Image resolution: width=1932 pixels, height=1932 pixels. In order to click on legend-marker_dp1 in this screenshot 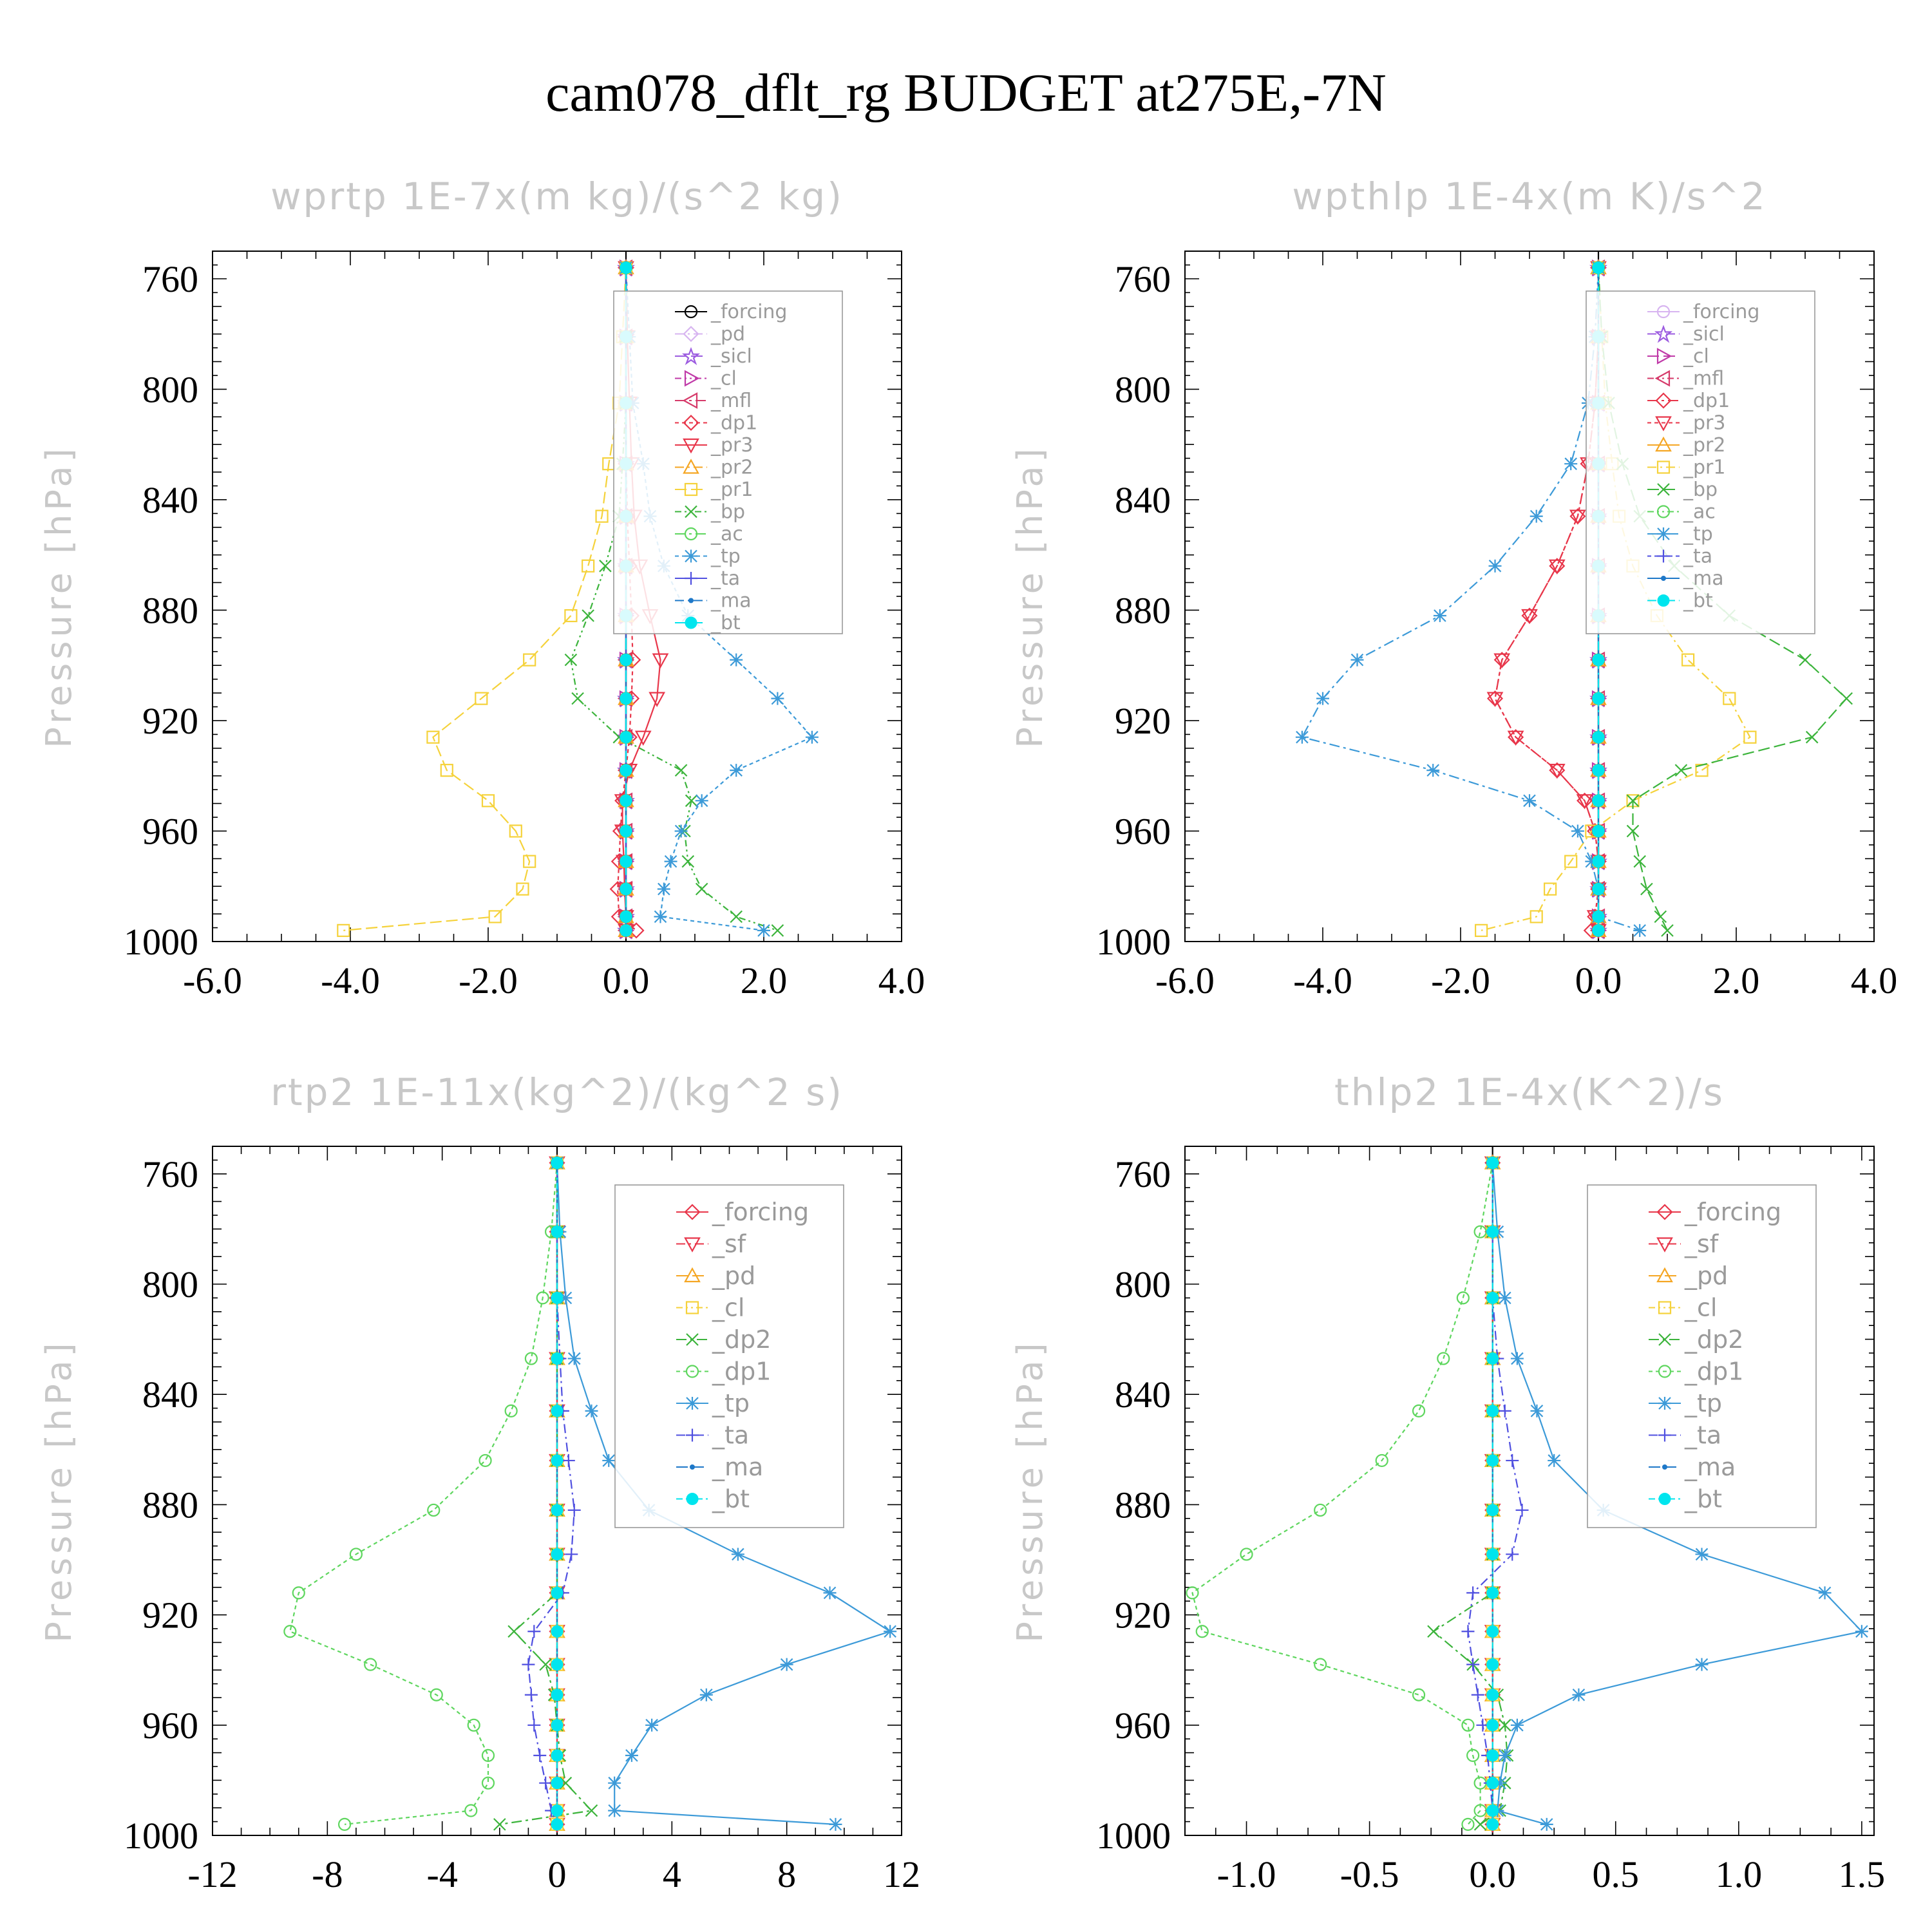, I will do `click(1663, 400)`.